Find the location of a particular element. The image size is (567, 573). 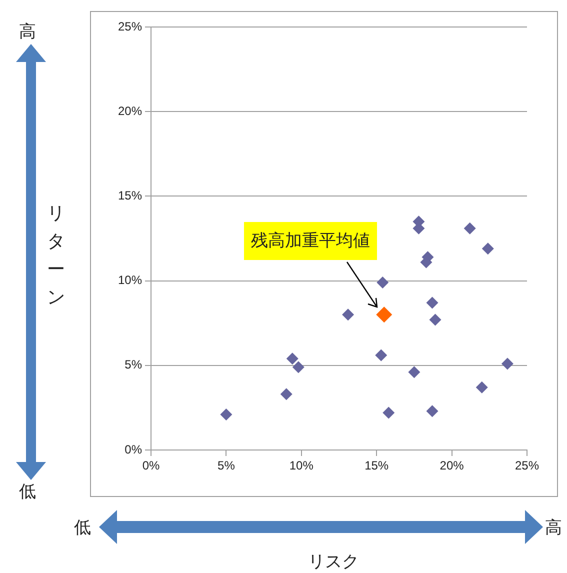

x-tick-label: 5% is located at coordinates (227, 465).